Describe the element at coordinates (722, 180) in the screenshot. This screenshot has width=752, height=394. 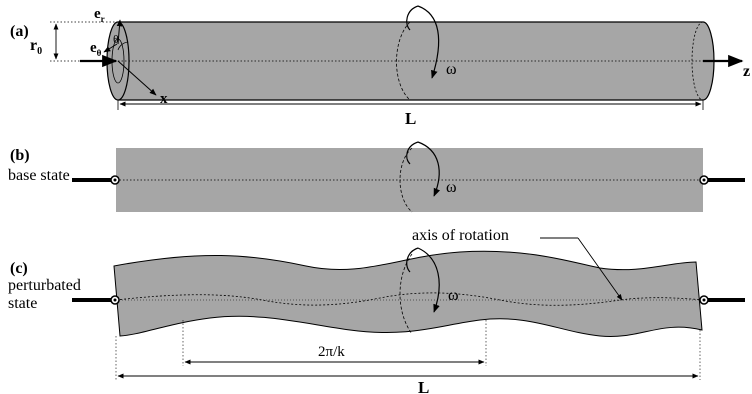
I see `right-support-b` at that location.